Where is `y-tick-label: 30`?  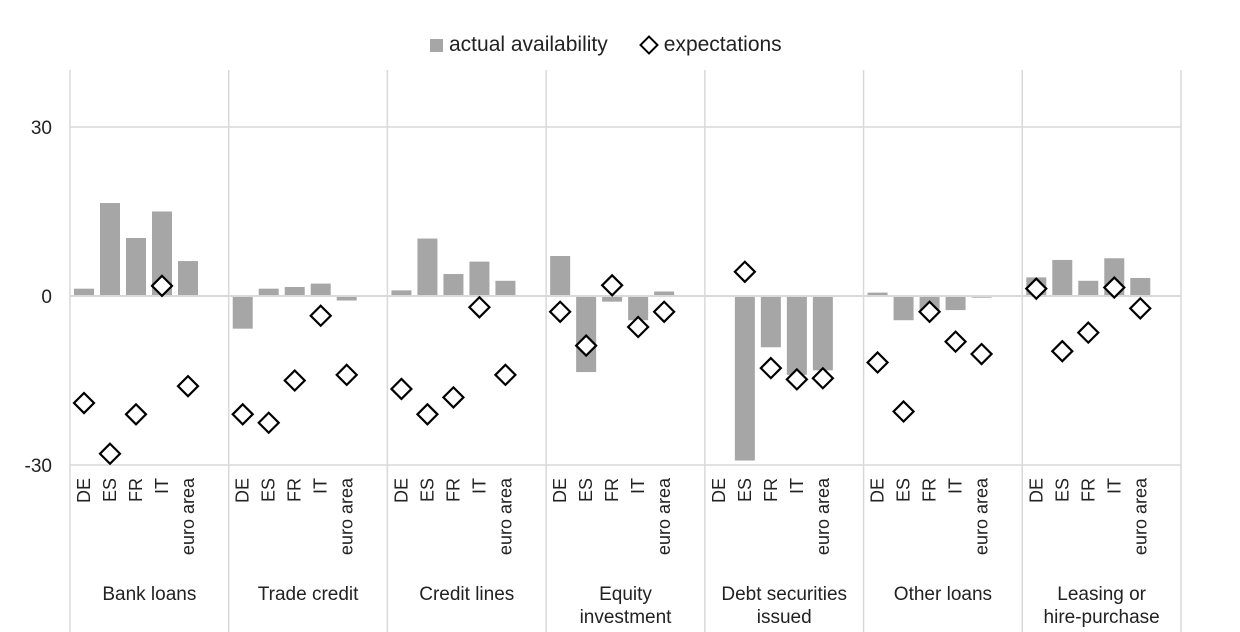 y-tick-label: 30 is located at coordinates (41, 128).